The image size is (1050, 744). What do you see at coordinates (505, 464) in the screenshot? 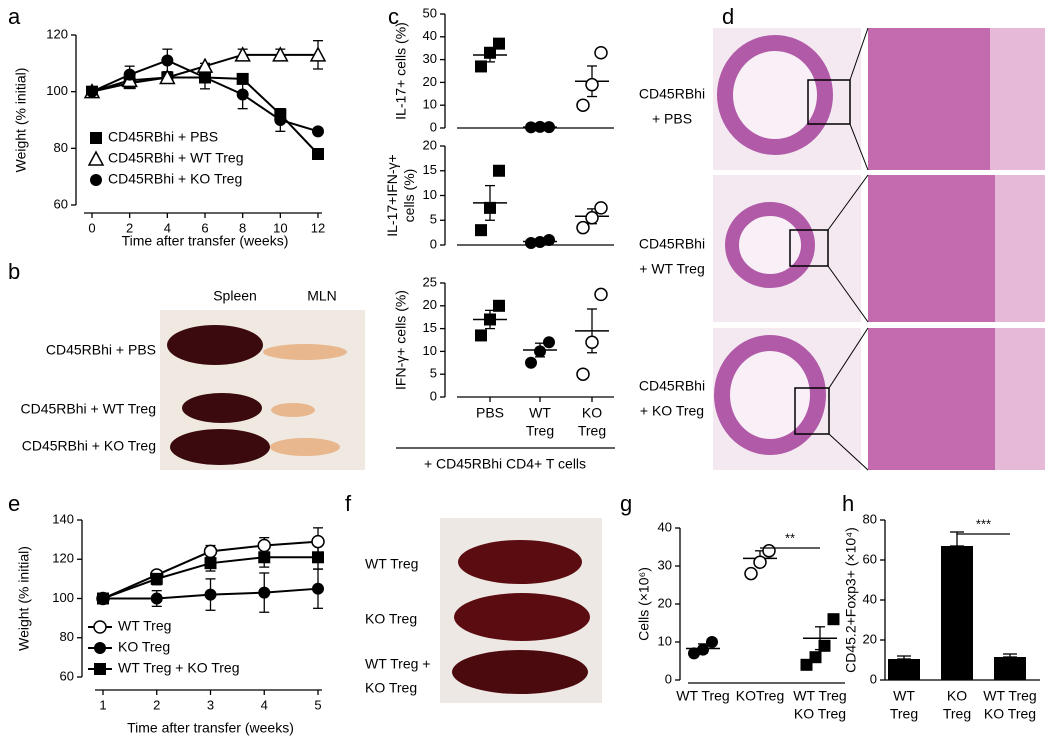
I see `footer: + CD45RBhi CD4+ T cells` at bounding box center [505, 464].